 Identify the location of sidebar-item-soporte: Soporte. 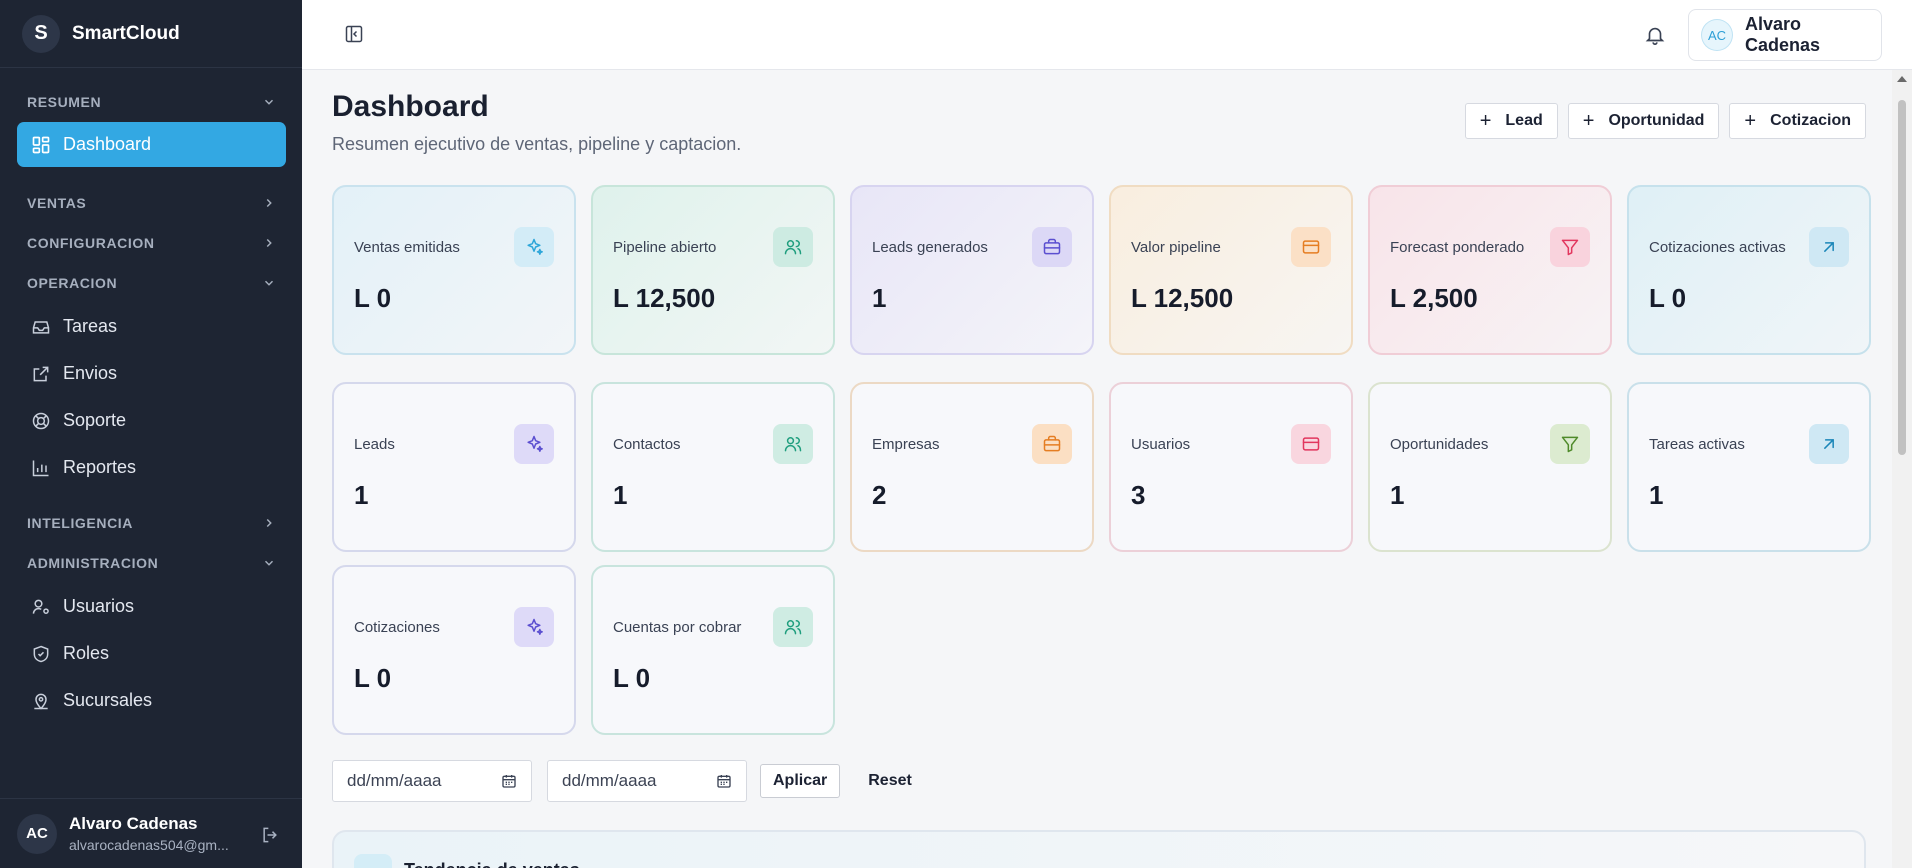
(151, 420).